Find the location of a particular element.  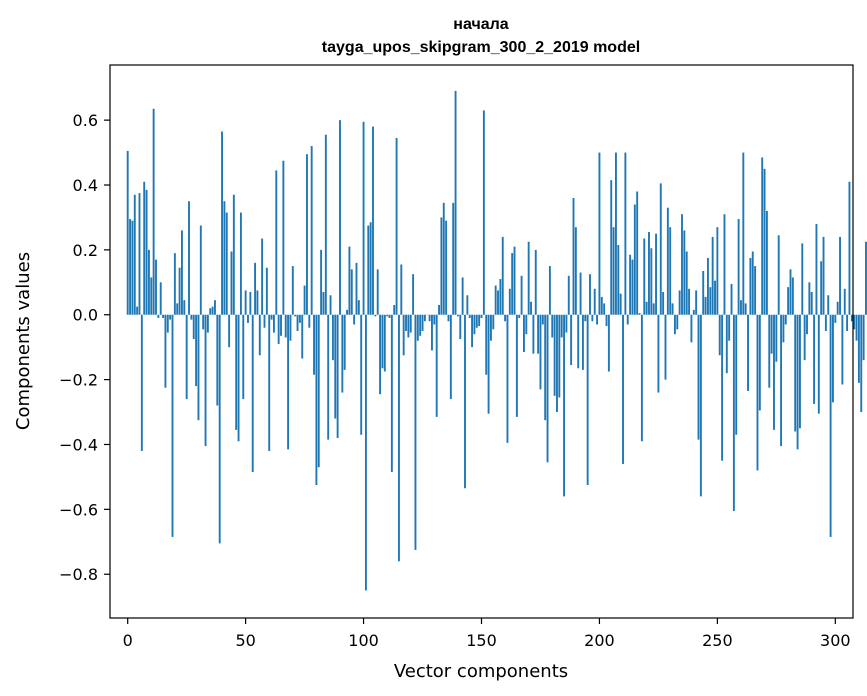

chart-title-line1: начала is located at coordinates (481, 24).